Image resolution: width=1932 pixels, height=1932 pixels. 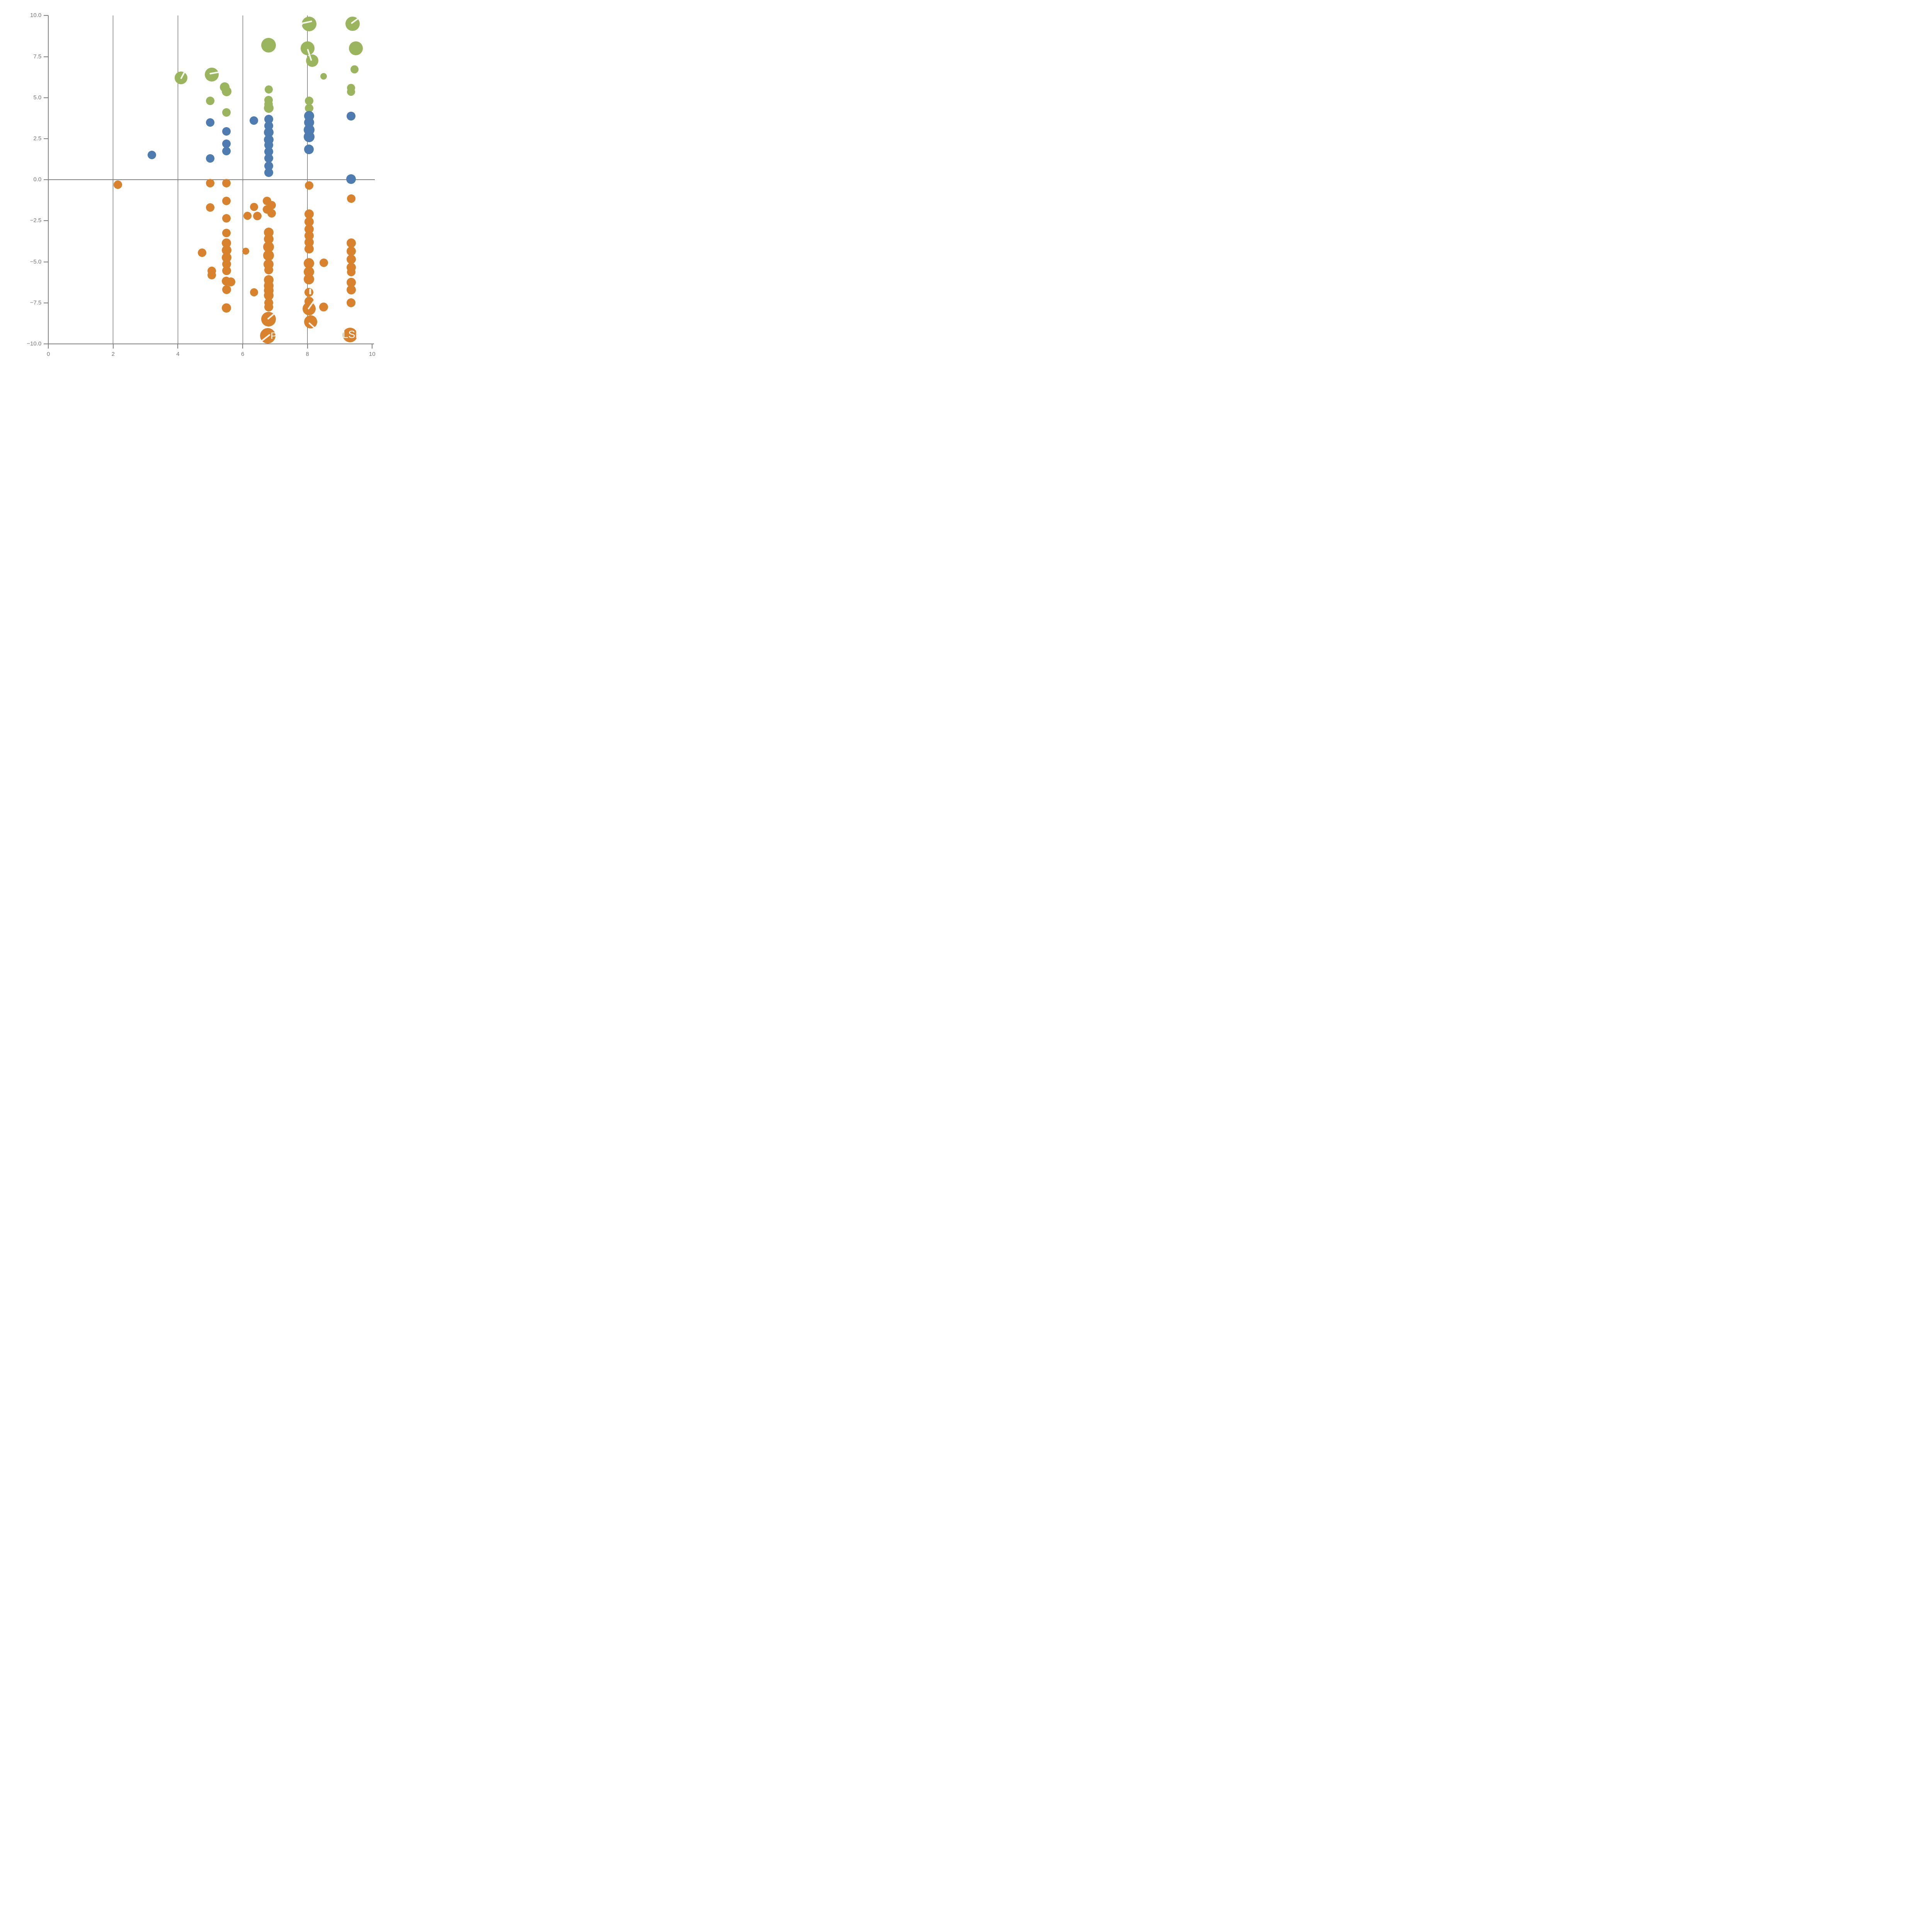 I want to click on y-tick-label: −10.0, so click(x=35, y=344).